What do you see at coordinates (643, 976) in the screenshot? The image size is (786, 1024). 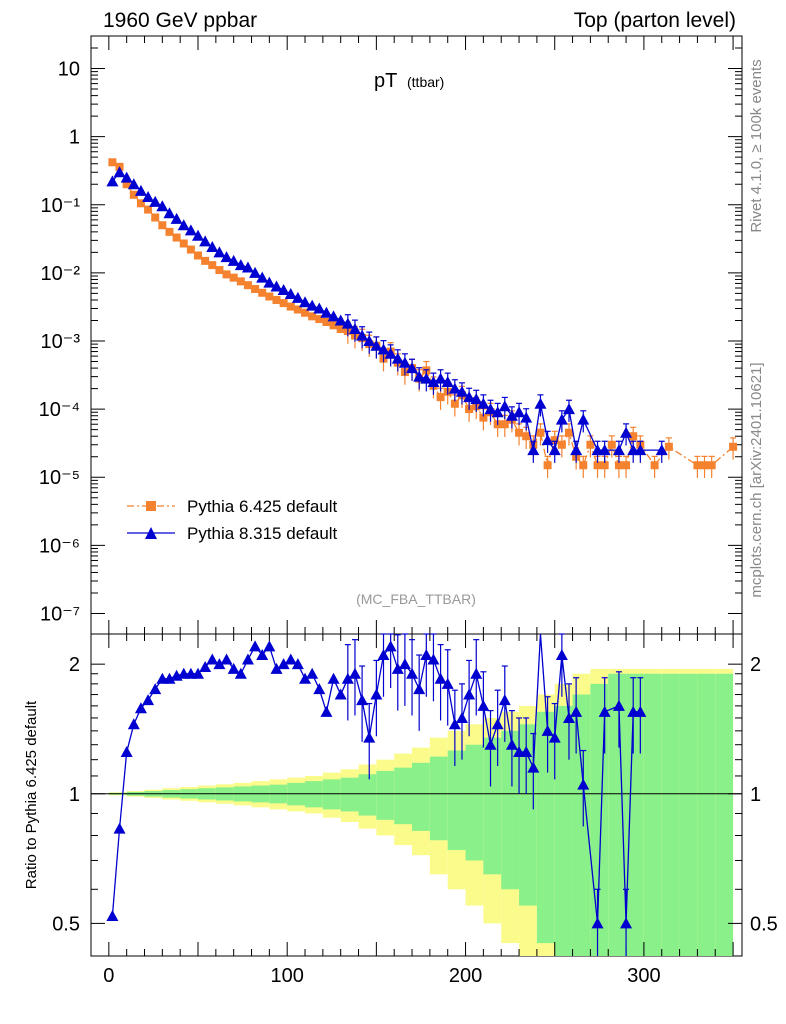 I see `x-tick-label: 300` at bounding box center [643, 976].